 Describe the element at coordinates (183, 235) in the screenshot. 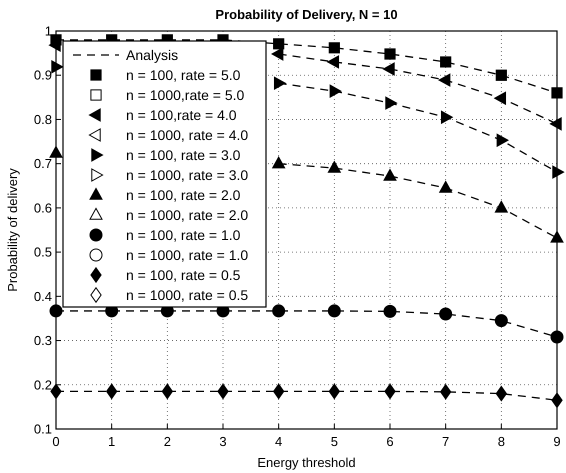

I see `legend-label: n = 100, rate = 1.0` at that location.